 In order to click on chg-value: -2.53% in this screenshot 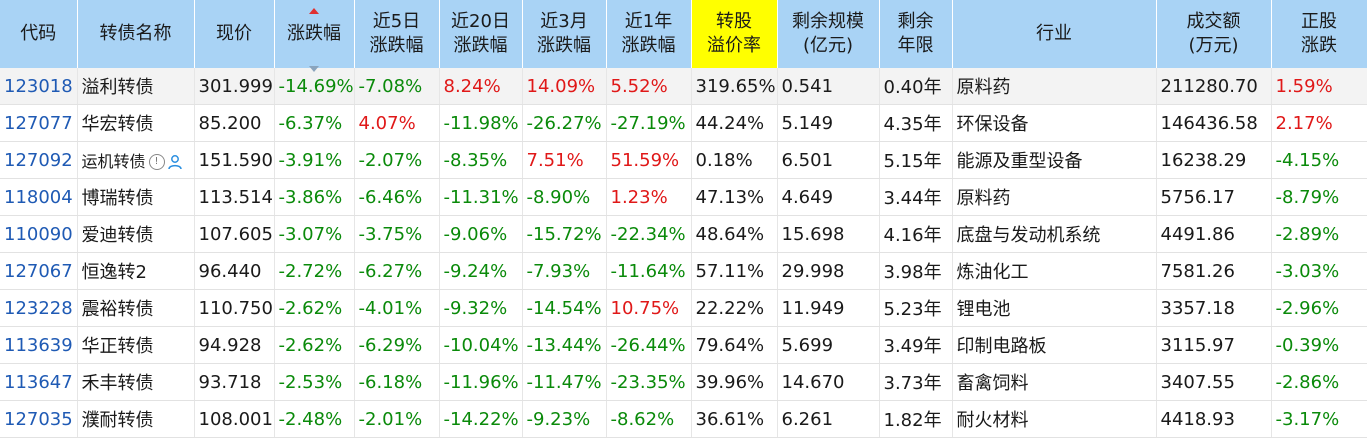, I will do `click(310, 382)`.